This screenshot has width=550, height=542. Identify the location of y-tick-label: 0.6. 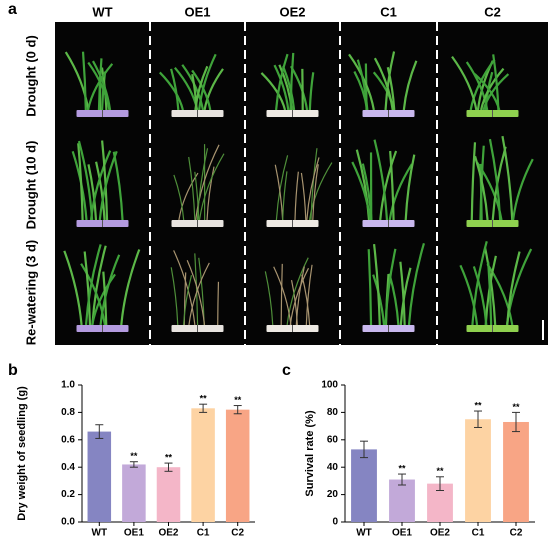
(68, 439).